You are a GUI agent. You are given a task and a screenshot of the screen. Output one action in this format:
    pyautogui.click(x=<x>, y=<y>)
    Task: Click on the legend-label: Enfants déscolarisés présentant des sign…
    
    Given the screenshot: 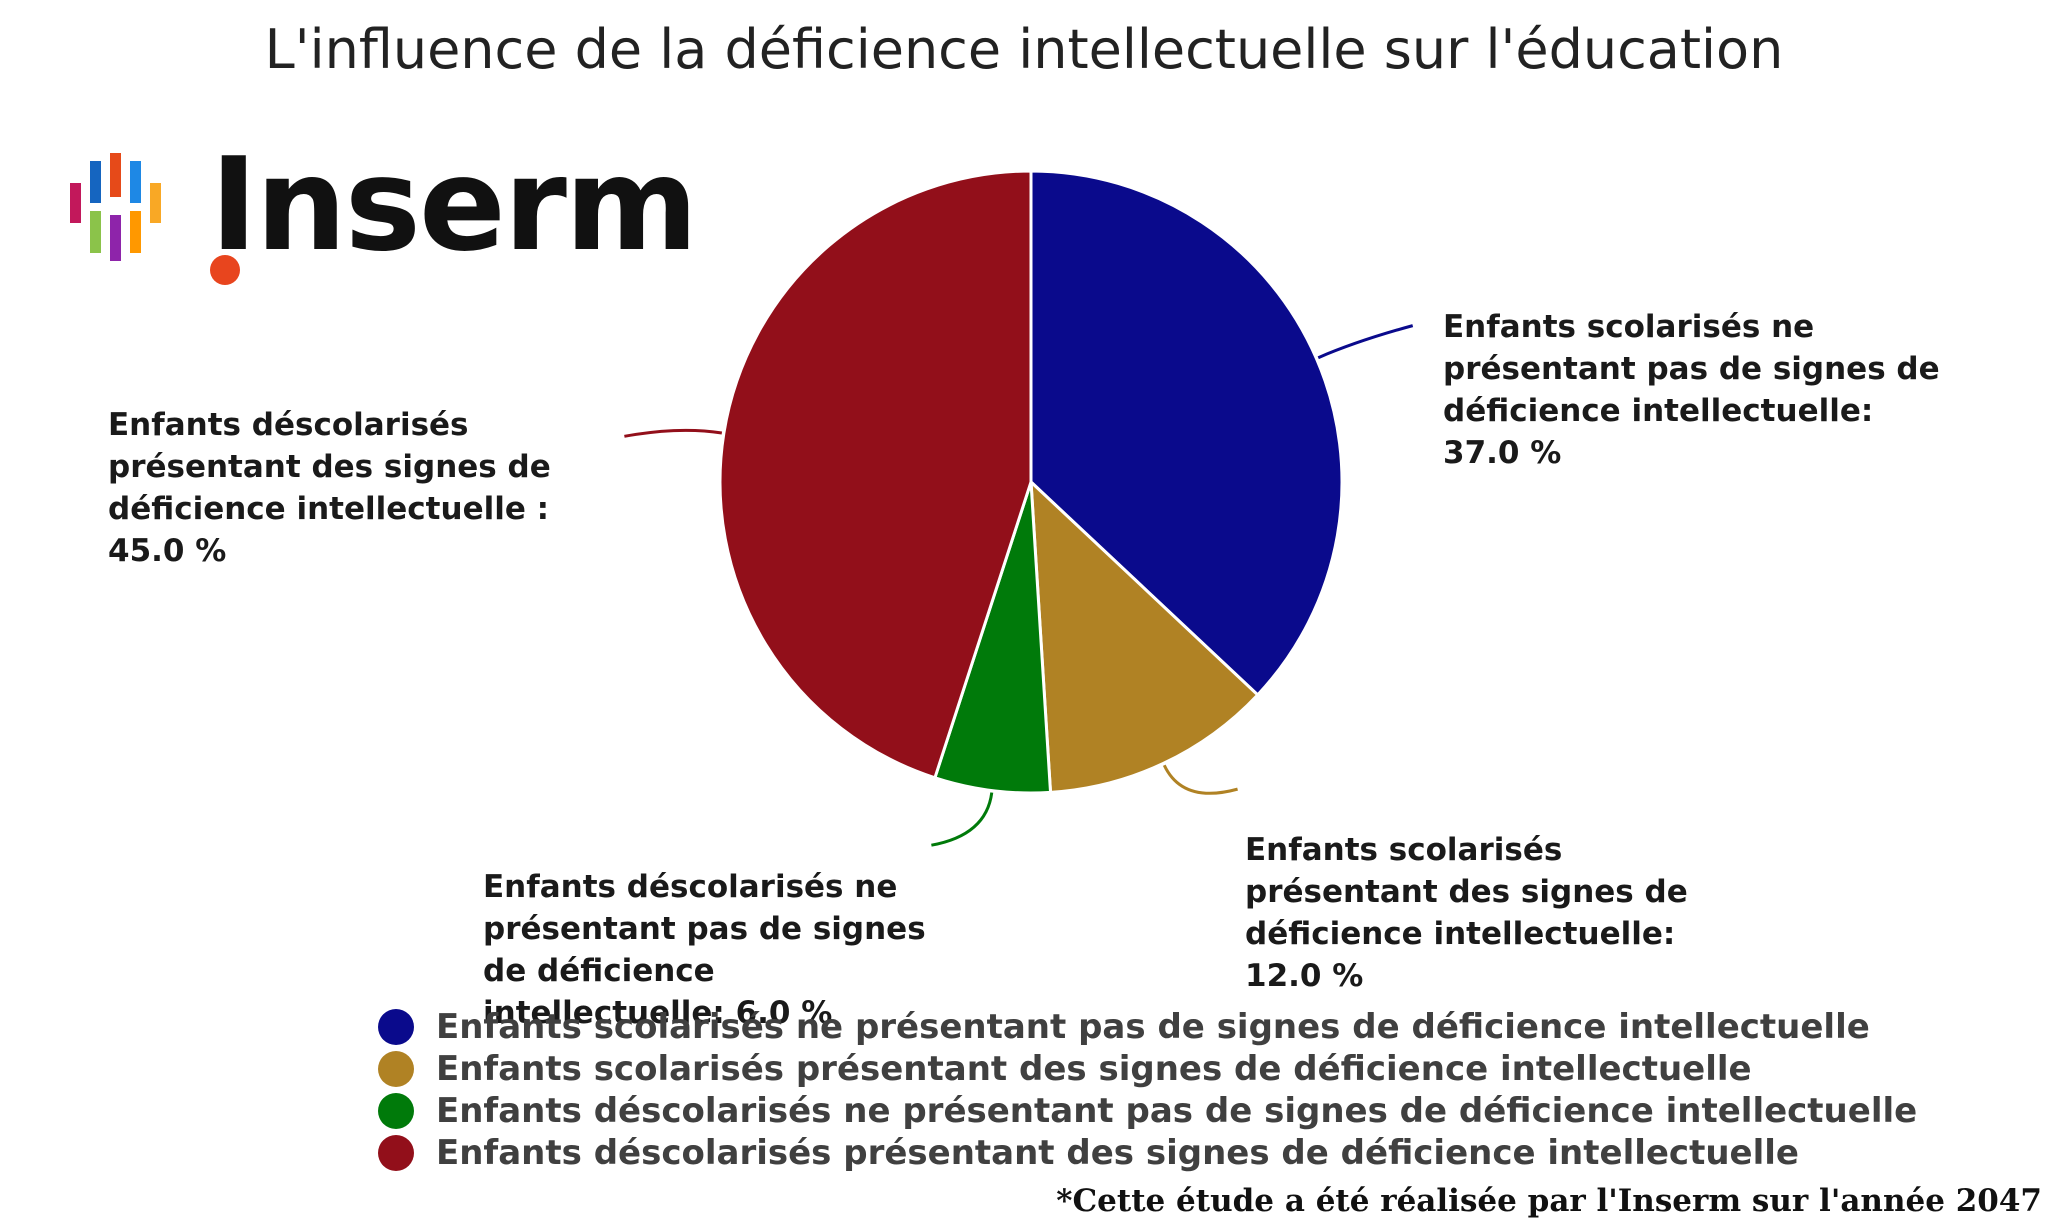 What is the action you would take?
    pyautogui.click(x=1117, y=1153)
    